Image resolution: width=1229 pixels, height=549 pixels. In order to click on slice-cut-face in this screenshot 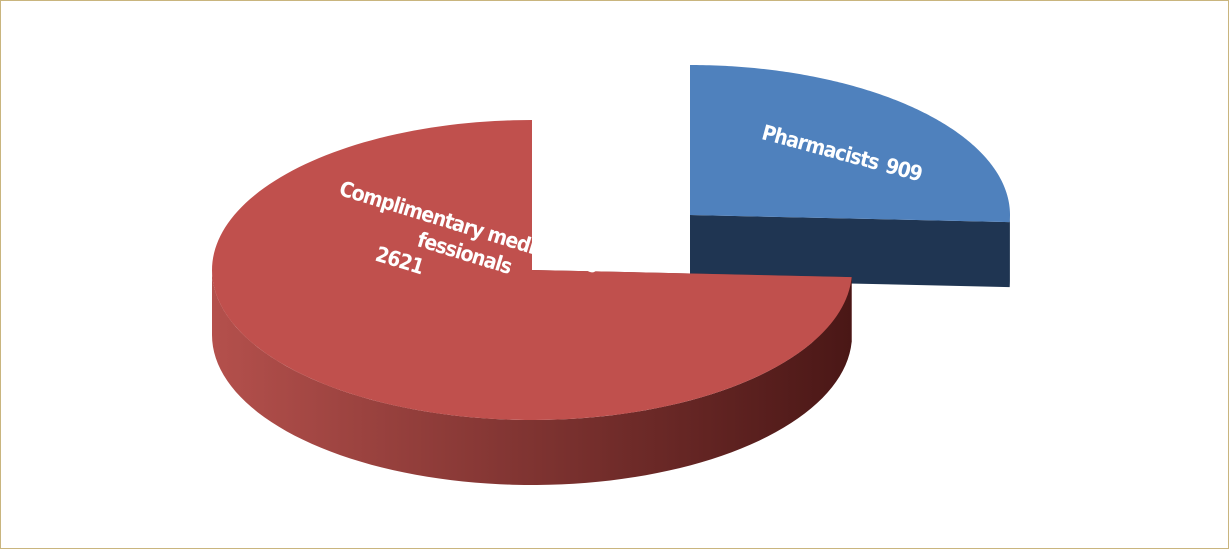, I will do `click(850, 251)`.